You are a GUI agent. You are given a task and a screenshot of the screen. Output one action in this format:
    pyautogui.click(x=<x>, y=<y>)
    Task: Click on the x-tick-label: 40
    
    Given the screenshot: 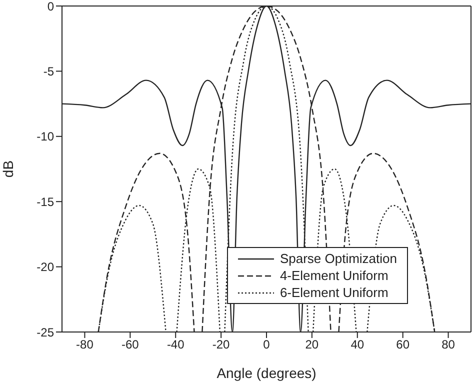 What is the action you would take?
    pyautogui.click(x=357, y=345)
    